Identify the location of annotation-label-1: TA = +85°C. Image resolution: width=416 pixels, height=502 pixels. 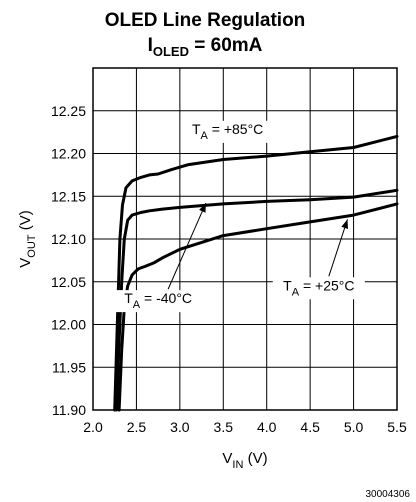
(227, 131).